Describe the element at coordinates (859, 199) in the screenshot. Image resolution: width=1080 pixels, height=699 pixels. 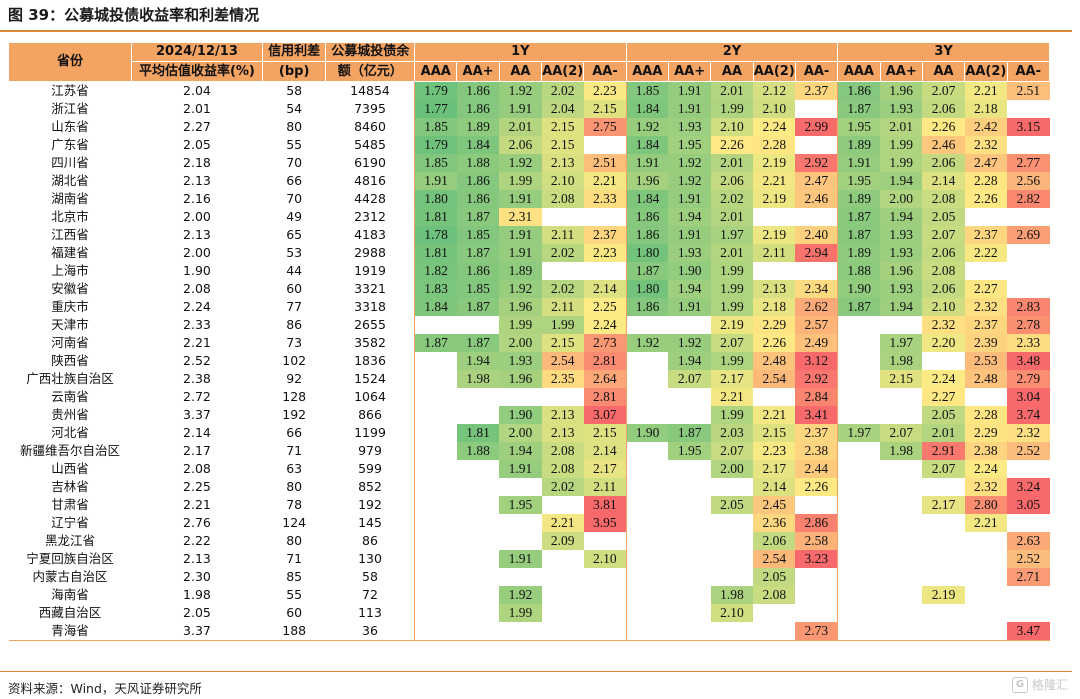
I see `yield-value-cell: 1.89` at that location.